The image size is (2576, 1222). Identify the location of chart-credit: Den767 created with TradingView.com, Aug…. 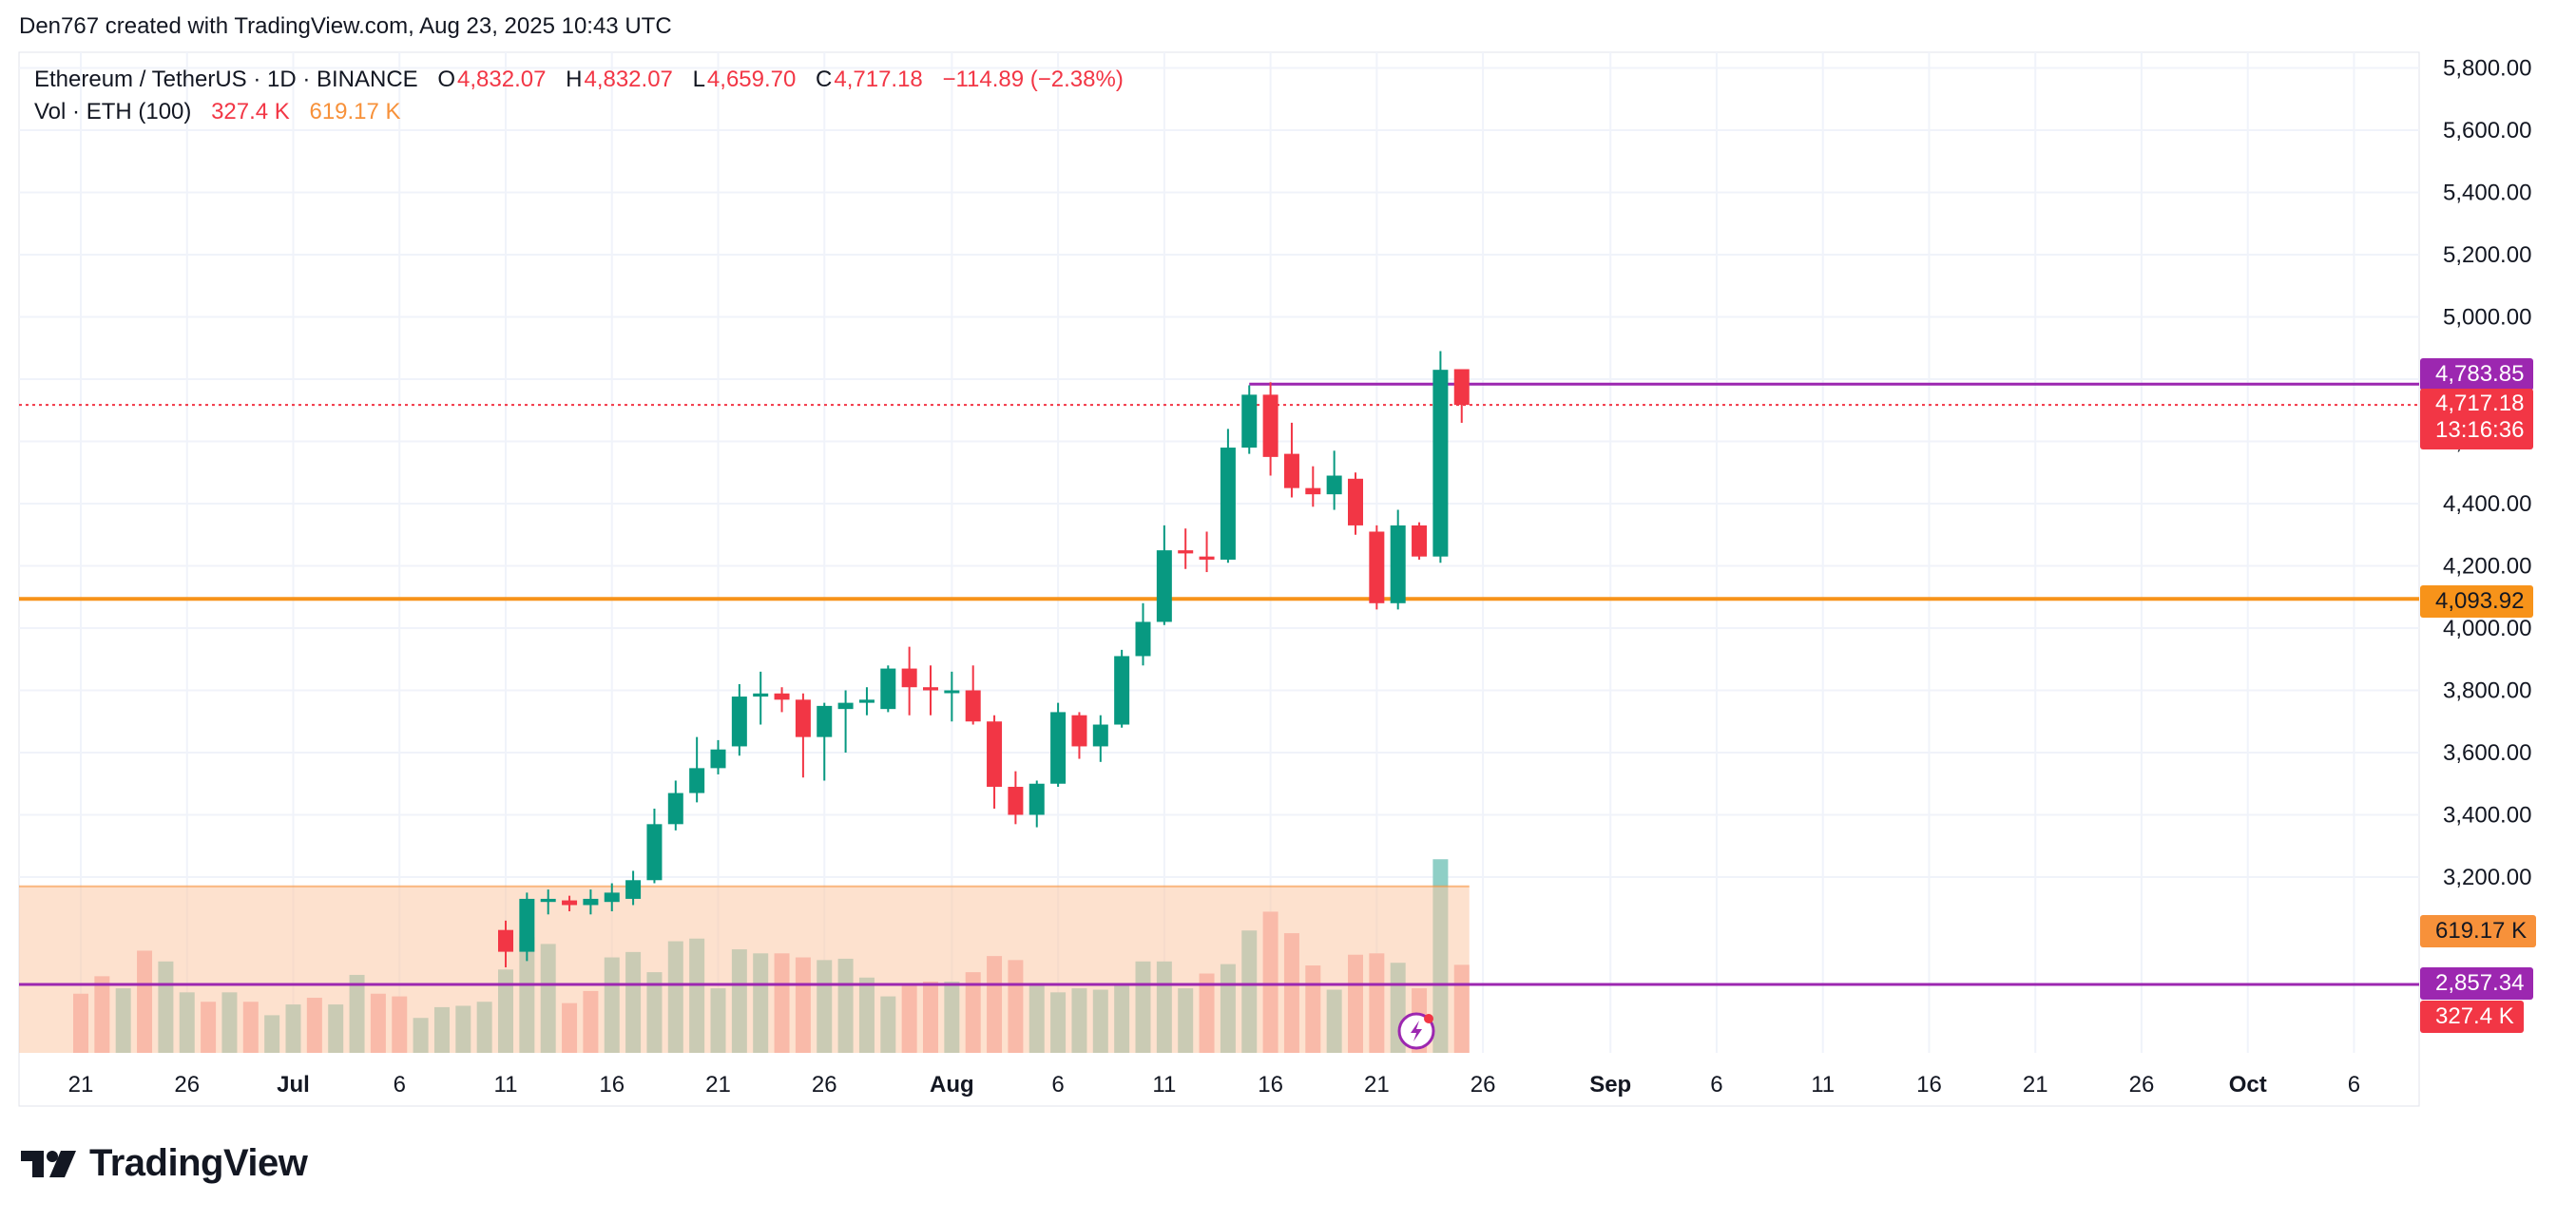
(345, 26).